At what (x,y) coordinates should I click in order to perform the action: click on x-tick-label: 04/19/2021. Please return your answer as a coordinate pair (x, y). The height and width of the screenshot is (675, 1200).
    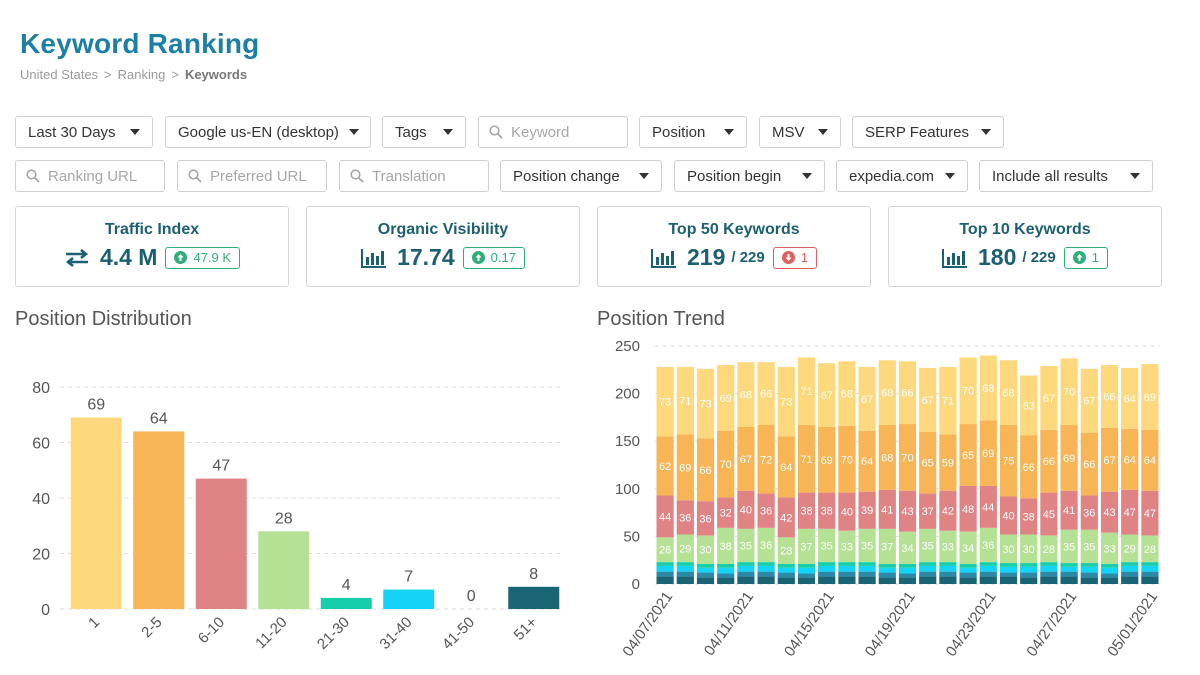
    Looking at the image, I should click on (890, 624).